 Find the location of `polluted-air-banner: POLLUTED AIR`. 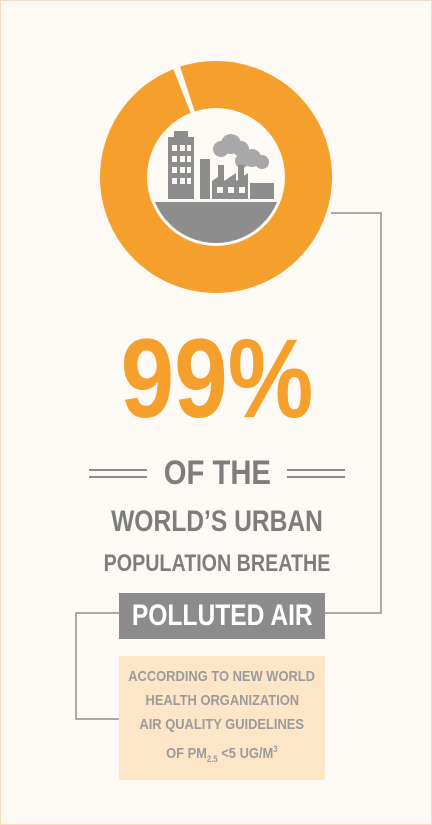

polluted-air-banner: POLLUTED AIR is located at coordinates (222, 616).